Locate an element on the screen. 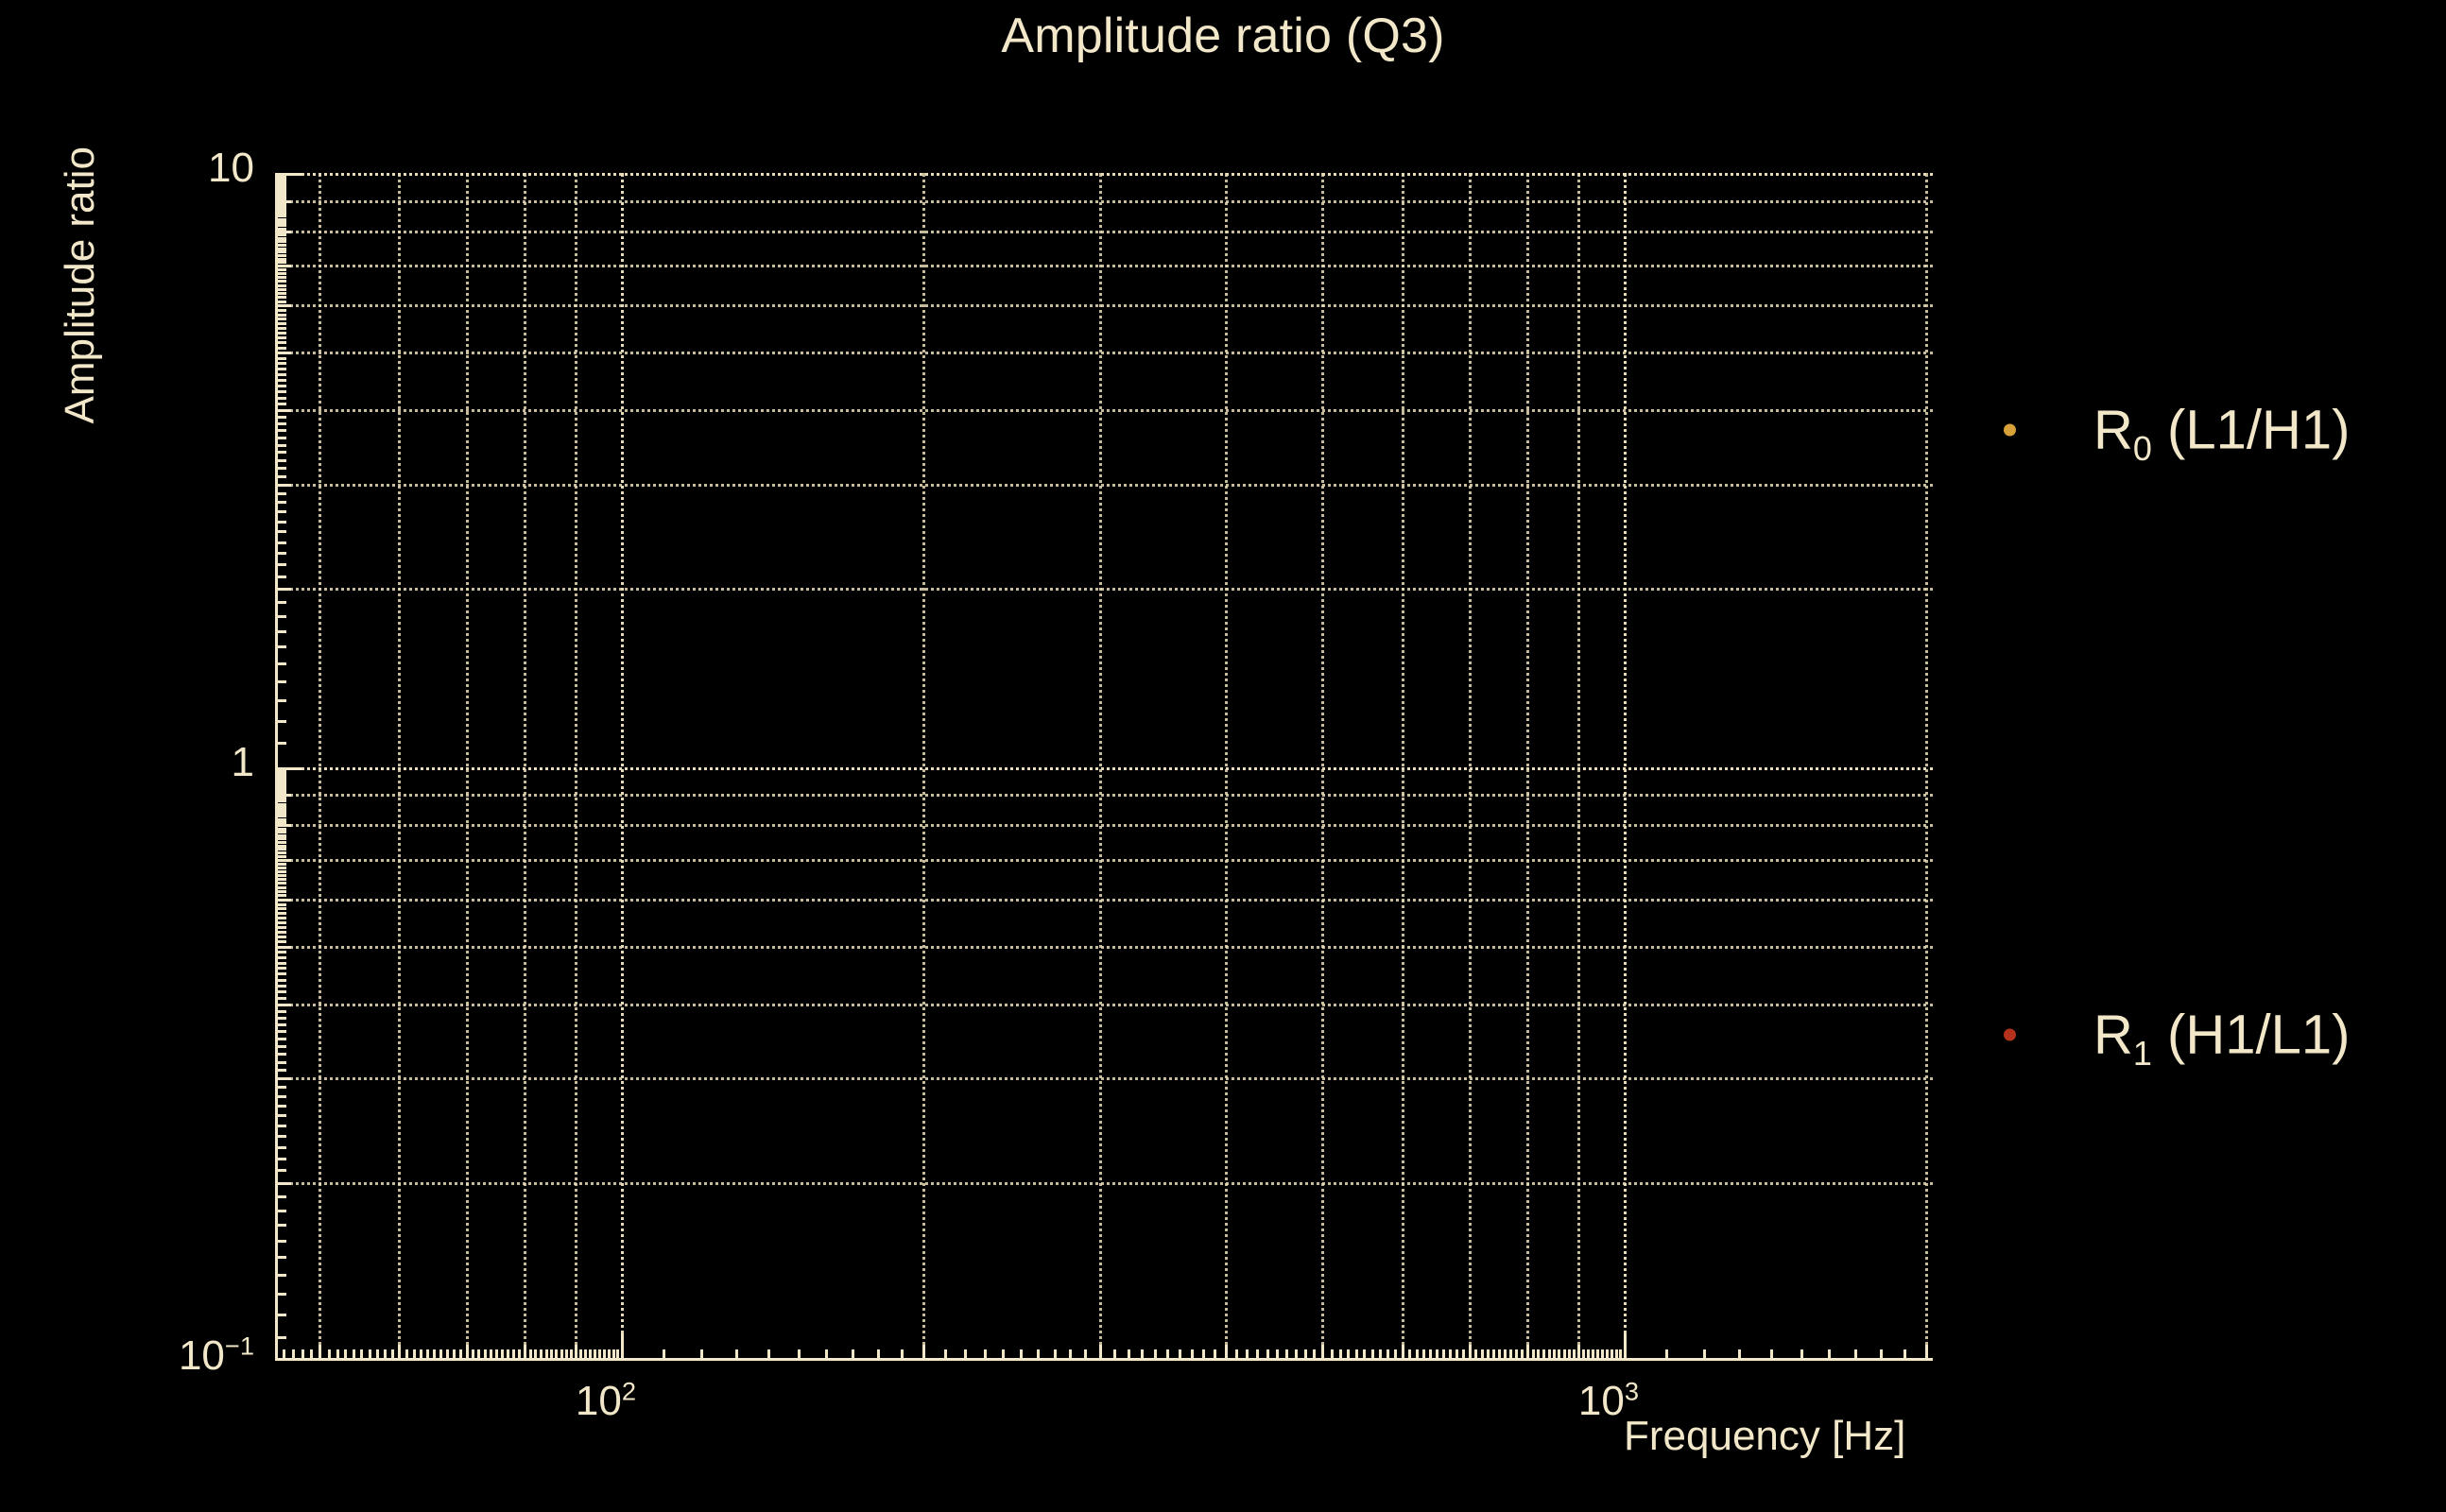 The height and width of the screenshot is (1512, 2446). y-tick-label: 10 is located at coordinates (231, 168).